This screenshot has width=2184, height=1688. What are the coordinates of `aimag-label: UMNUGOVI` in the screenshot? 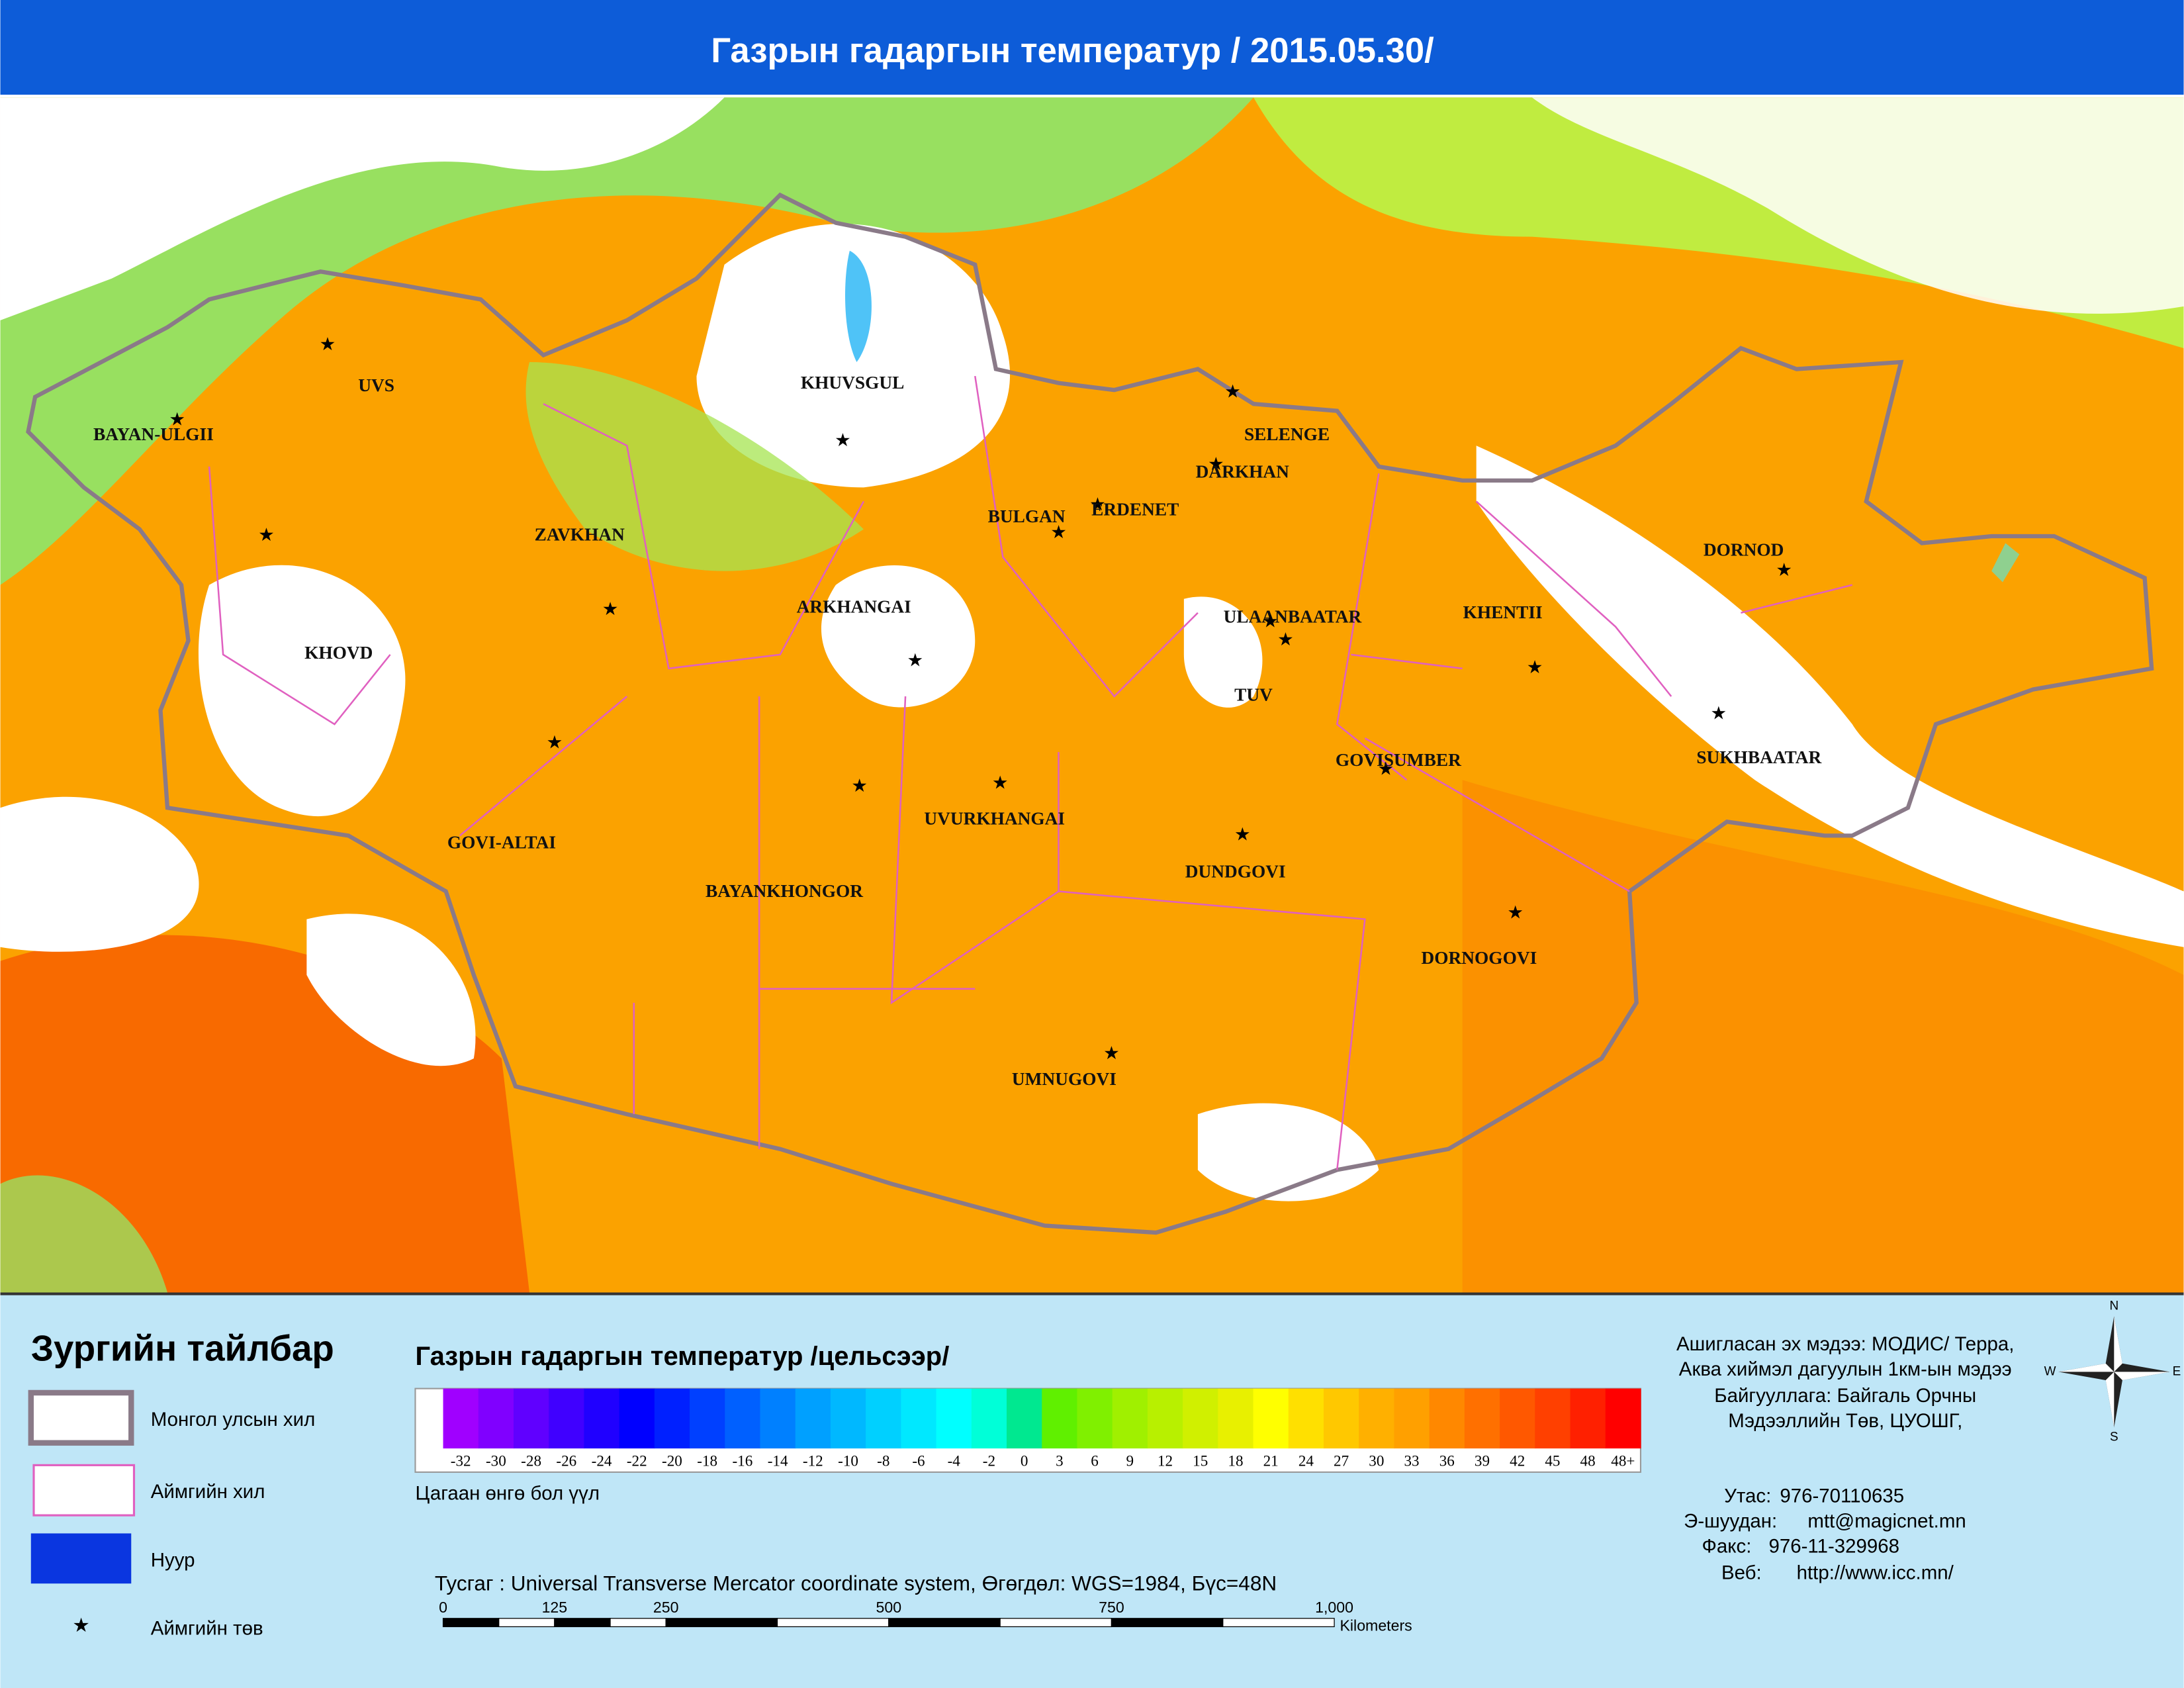 It's located at (1064, 1079).